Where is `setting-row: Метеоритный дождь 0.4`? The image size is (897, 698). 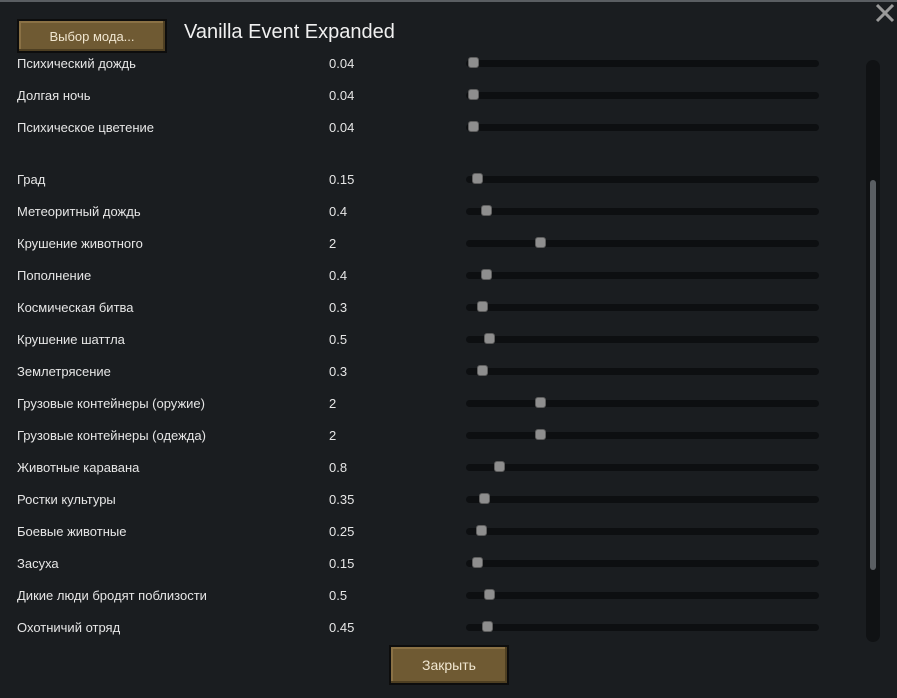
setting-row: Метеоритный дождь 0.4 is located at coordinates (430, 212).